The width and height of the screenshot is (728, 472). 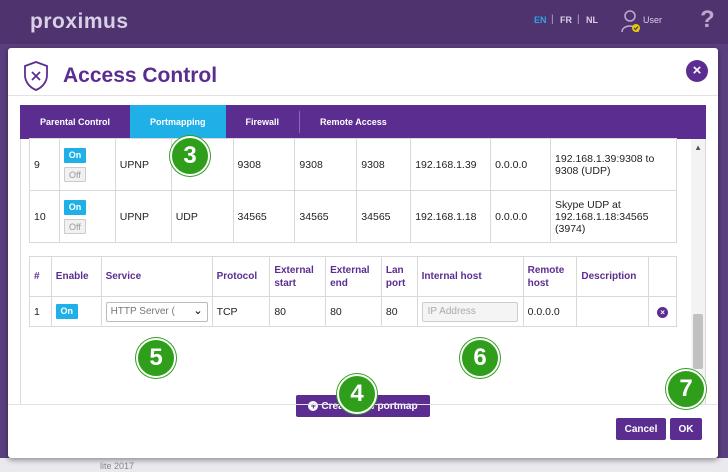 What do you see at coordinates (707, 19) in the screenshot?
I see `help-icon: ?` at bounding box center [707, 19].